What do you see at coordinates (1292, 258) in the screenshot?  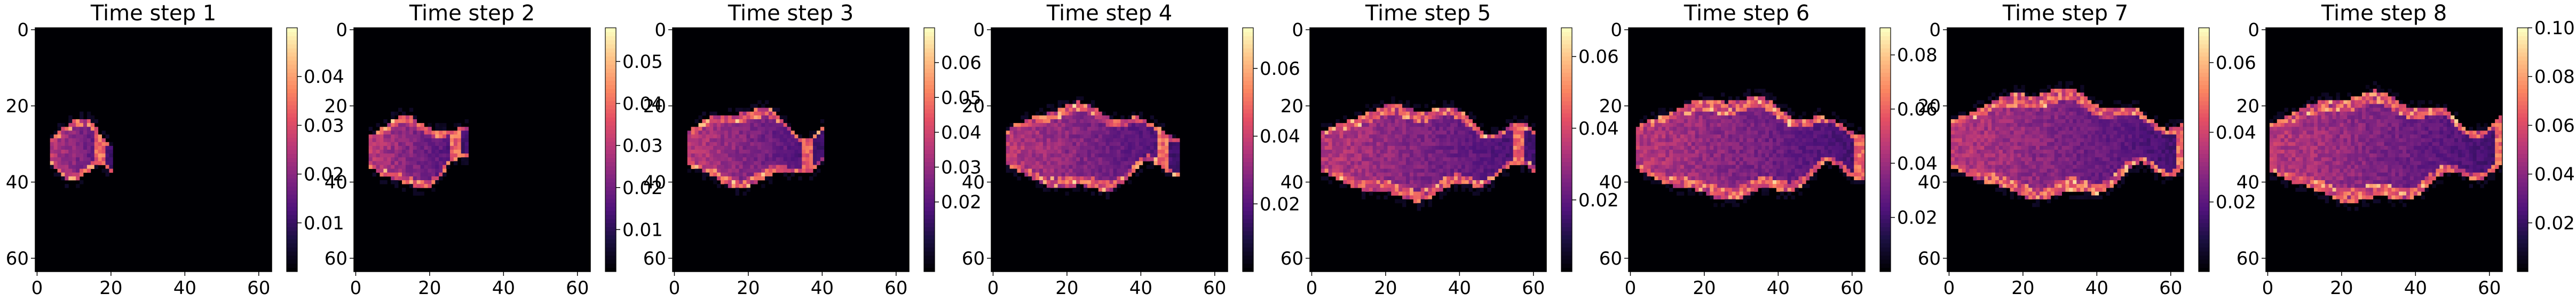 I see `y-tick-label: 60` at bounding box center [1292, 258].